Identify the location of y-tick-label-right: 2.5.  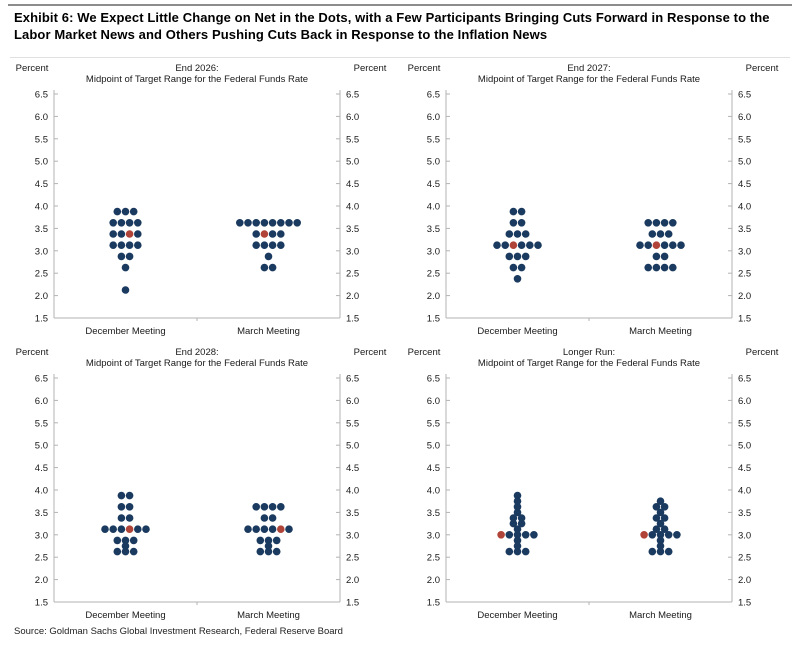
(744, 558).